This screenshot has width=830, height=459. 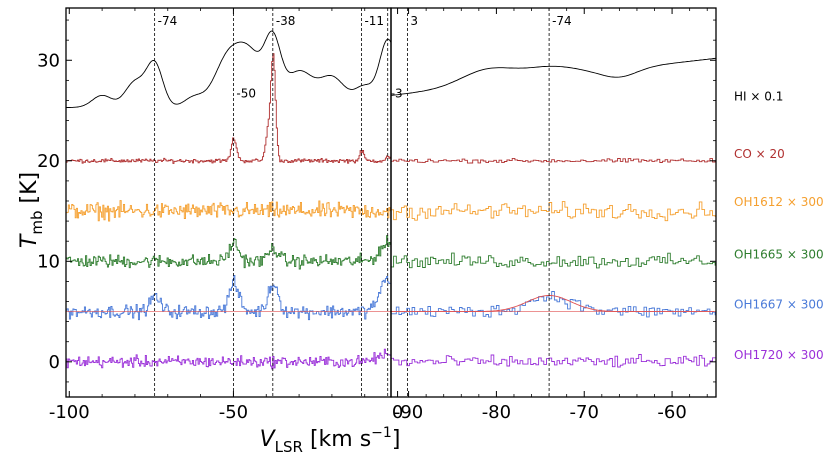 I want to click on y-axis-title: Tmb [K], so click(x=31, y=210).